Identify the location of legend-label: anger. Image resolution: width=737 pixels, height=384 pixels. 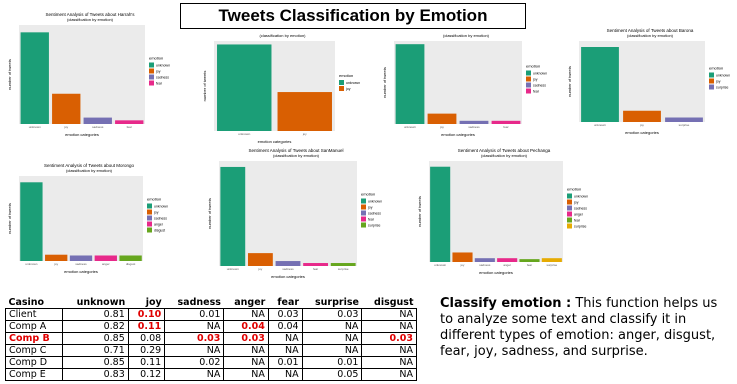
(579, 215).